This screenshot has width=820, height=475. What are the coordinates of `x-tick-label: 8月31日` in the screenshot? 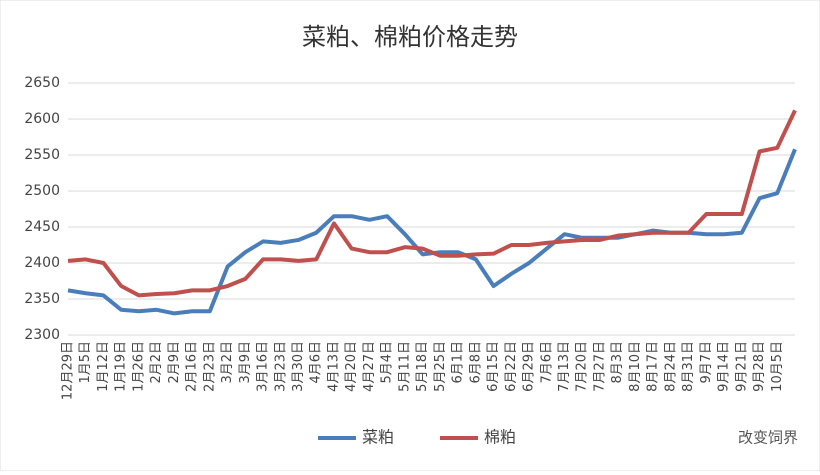 It's located at (688, 366).